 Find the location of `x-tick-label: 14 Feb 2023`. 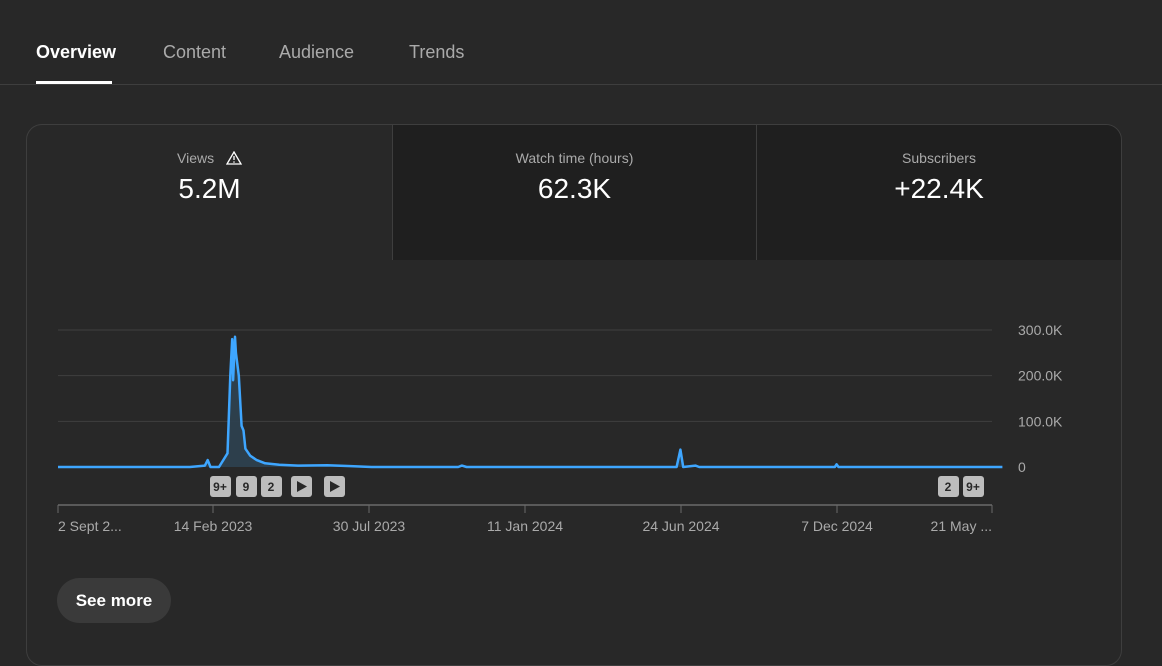

x-tick-label: 14 Feb 2023 is located at coordinates (213, 526).